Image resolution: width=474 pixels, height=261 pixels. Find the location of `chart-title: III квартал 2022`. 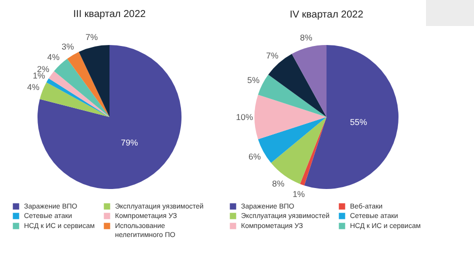

chart-title: III квартал 2022 is located at coordinates (109, 14).